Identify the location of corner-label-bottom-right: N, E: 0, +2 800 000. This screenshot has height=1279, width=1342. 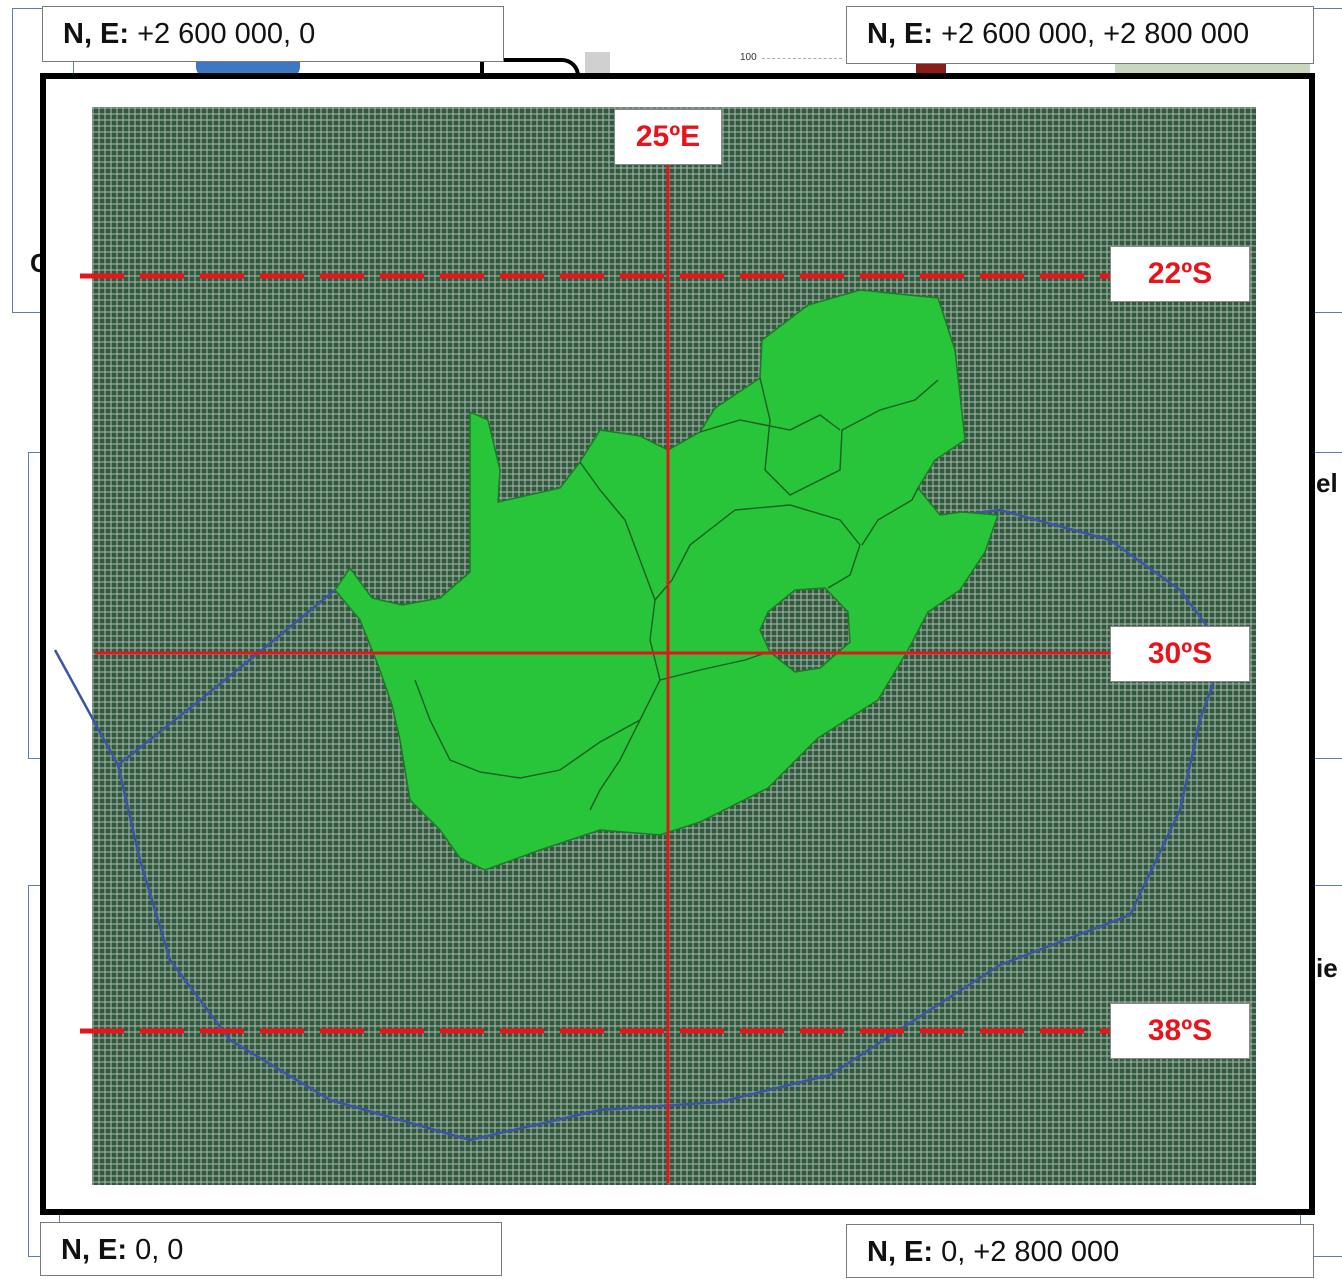
(1080, 1251).